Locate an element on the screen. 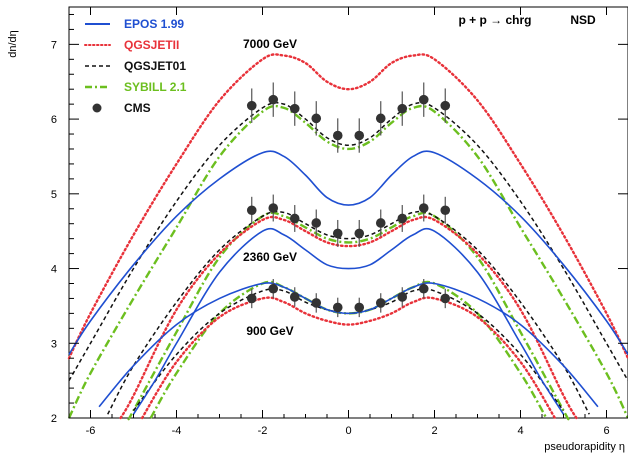 This screenshot has width=628, height=457. x-tick-label: -2 is located at coordinates (263, 431).